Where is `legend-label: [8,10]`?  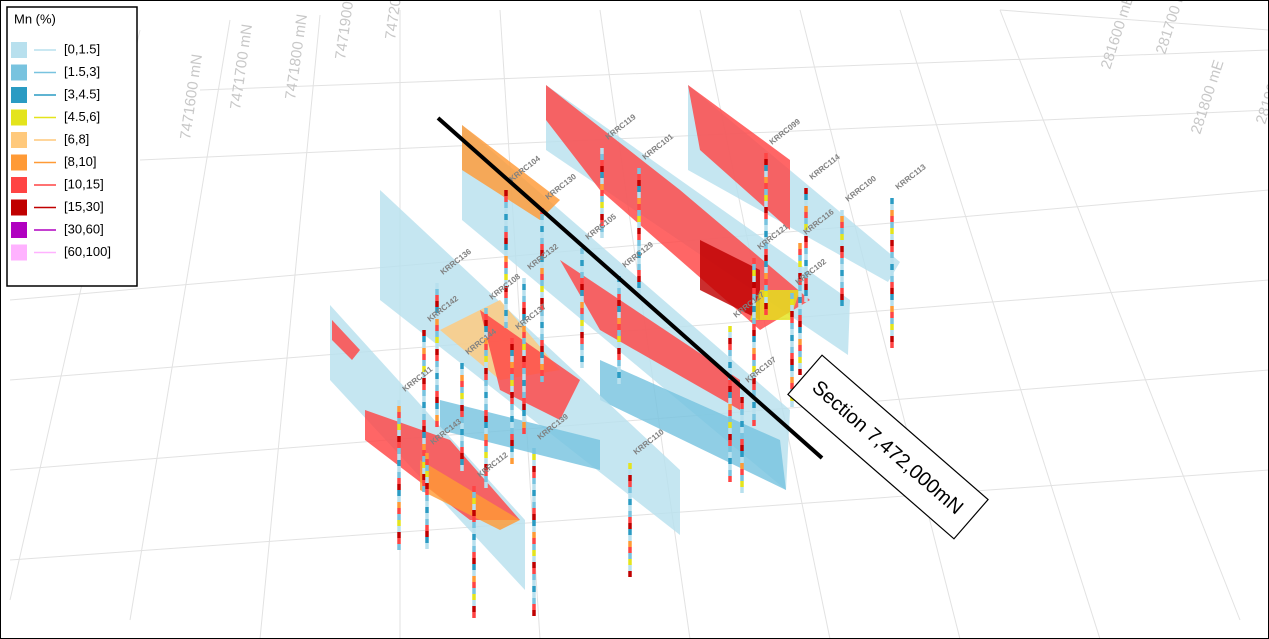 legend-label: [8,10] is located at coordinates (80, 161).